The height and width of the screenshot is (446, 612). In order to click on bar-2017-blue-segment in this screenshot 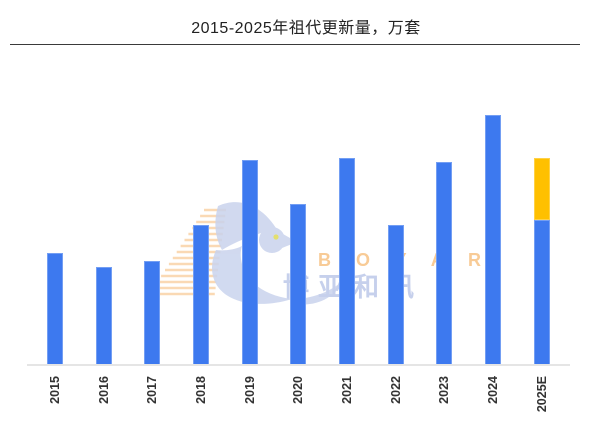, I will do `click(152, 313)`.